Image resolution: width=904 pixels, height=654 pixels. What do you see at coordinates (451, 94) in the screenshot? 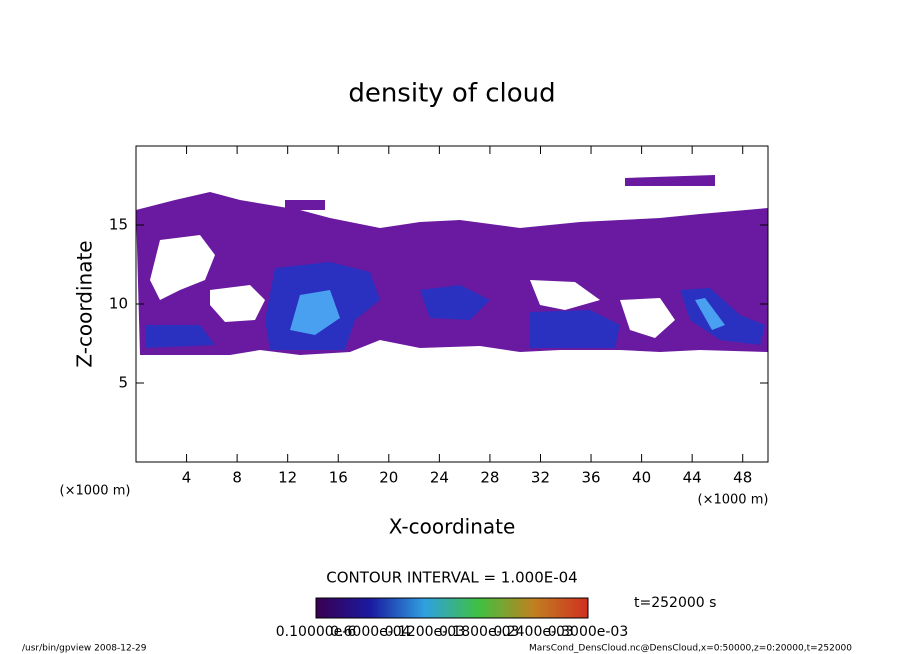
I see `chart-title: density of cloud` at bounding box center [451, 94].